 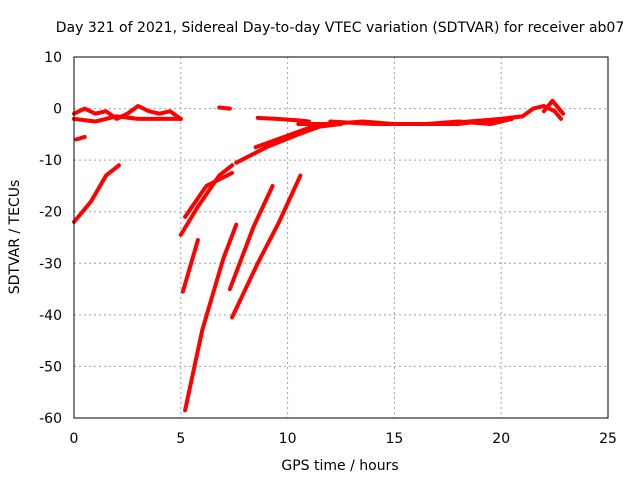 I want to click on y-tick-label: -60, so click(x=50, y=419).